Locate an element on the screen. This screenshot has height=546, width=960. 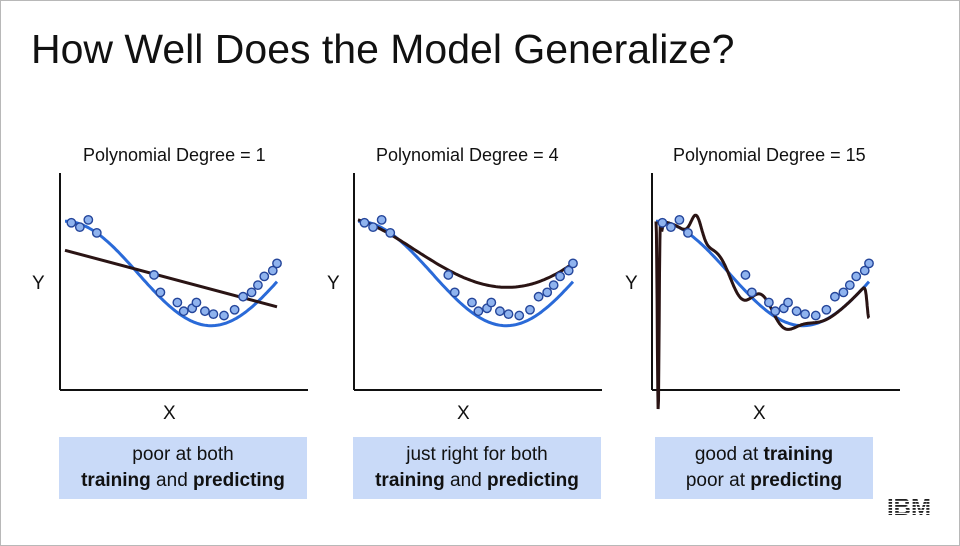
caption-degree-1: poor at both training and predicting is located at coordinates (183, 468).